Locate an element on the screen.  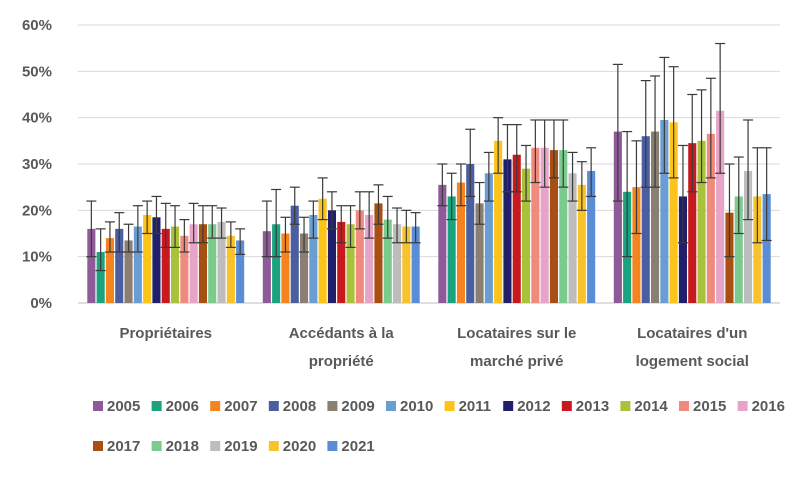
error-bar-2020-cat3 is located at coordinates (581, 186).